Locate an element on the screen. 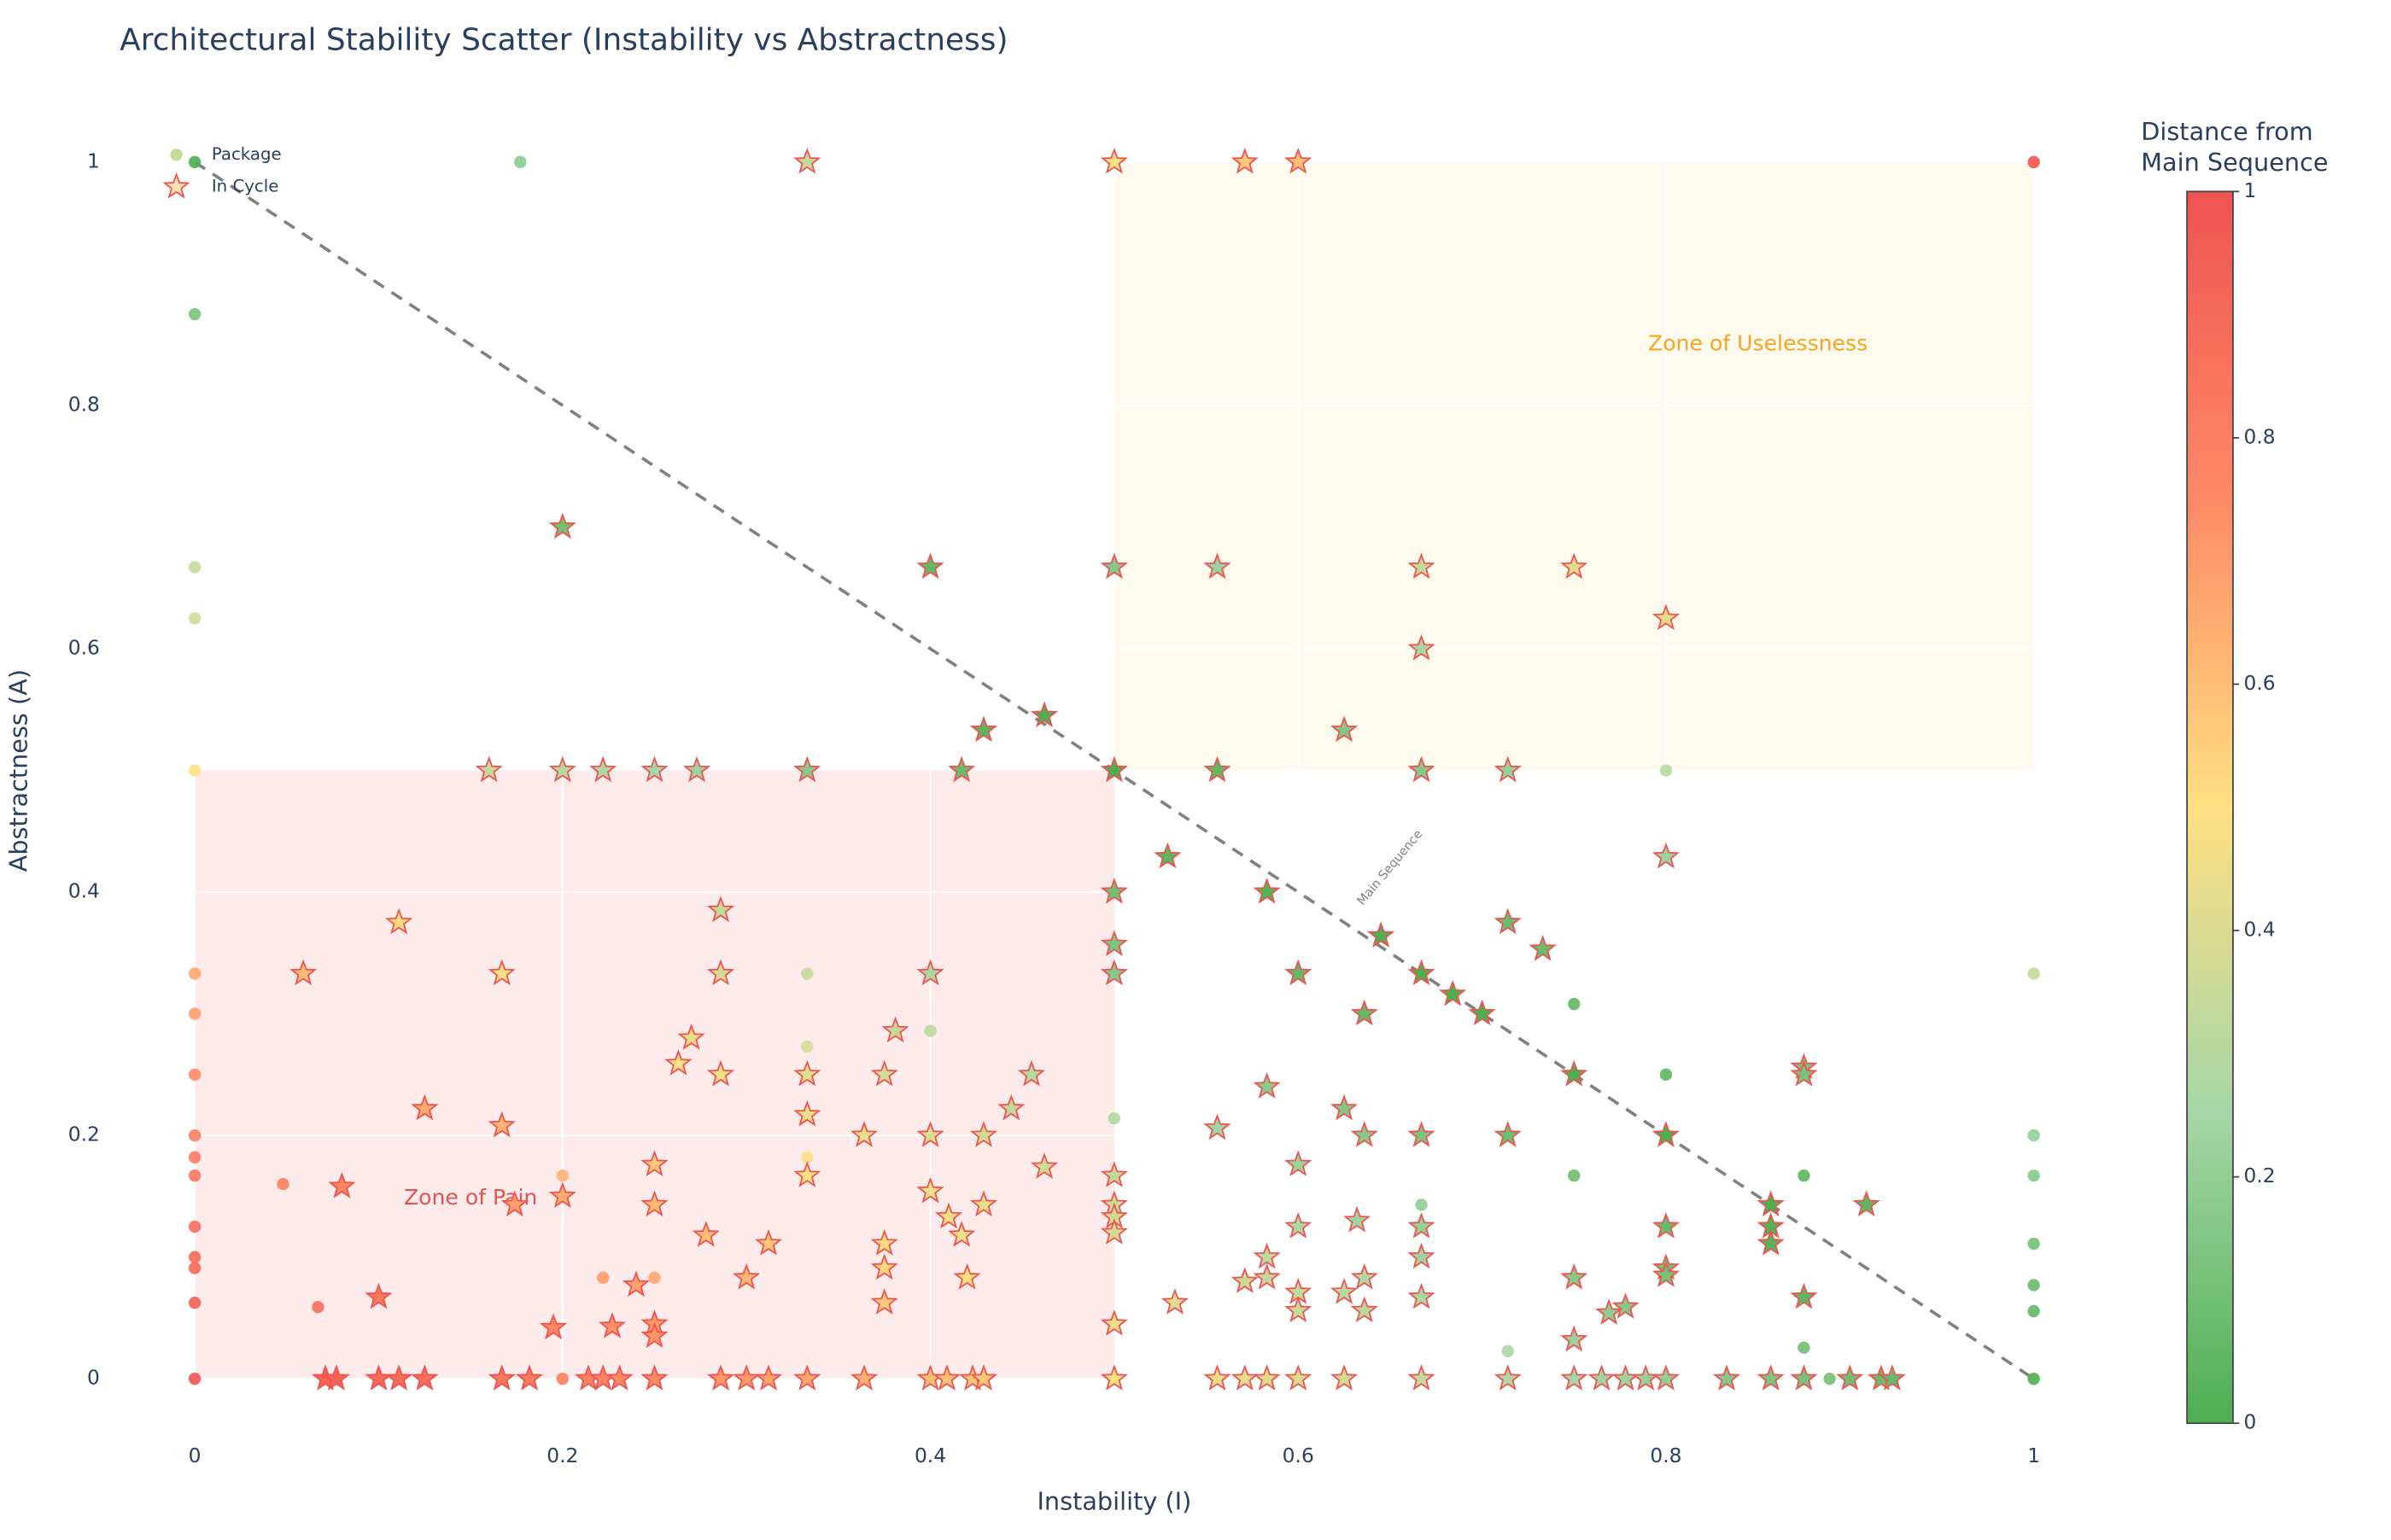 This screenshot has height=1540, width=2391. x-tick-label: 0.8 is located at coordinates (1666, 1455).